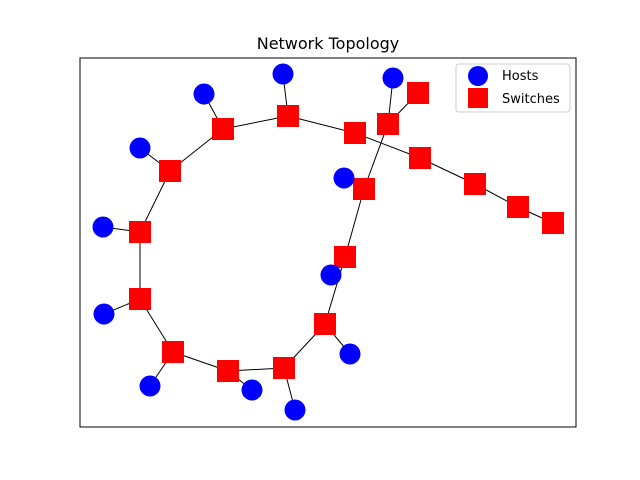 This screenshot has width=640, height=480. Describe the element at coordinates (328, 43) in the screenshot. I see `diagram-title: Network Topology` at that location.